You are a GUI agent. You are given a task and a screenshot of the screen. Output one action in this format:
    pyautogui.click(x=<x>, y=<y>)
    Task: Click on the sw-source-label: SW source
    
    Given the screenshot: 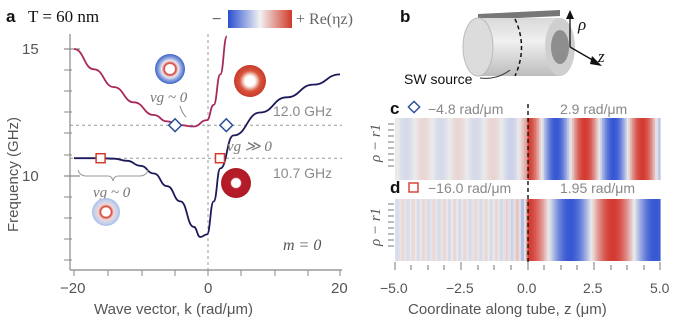 What is the action you would take?
    pyautogui.click(x=438, y=79)
    